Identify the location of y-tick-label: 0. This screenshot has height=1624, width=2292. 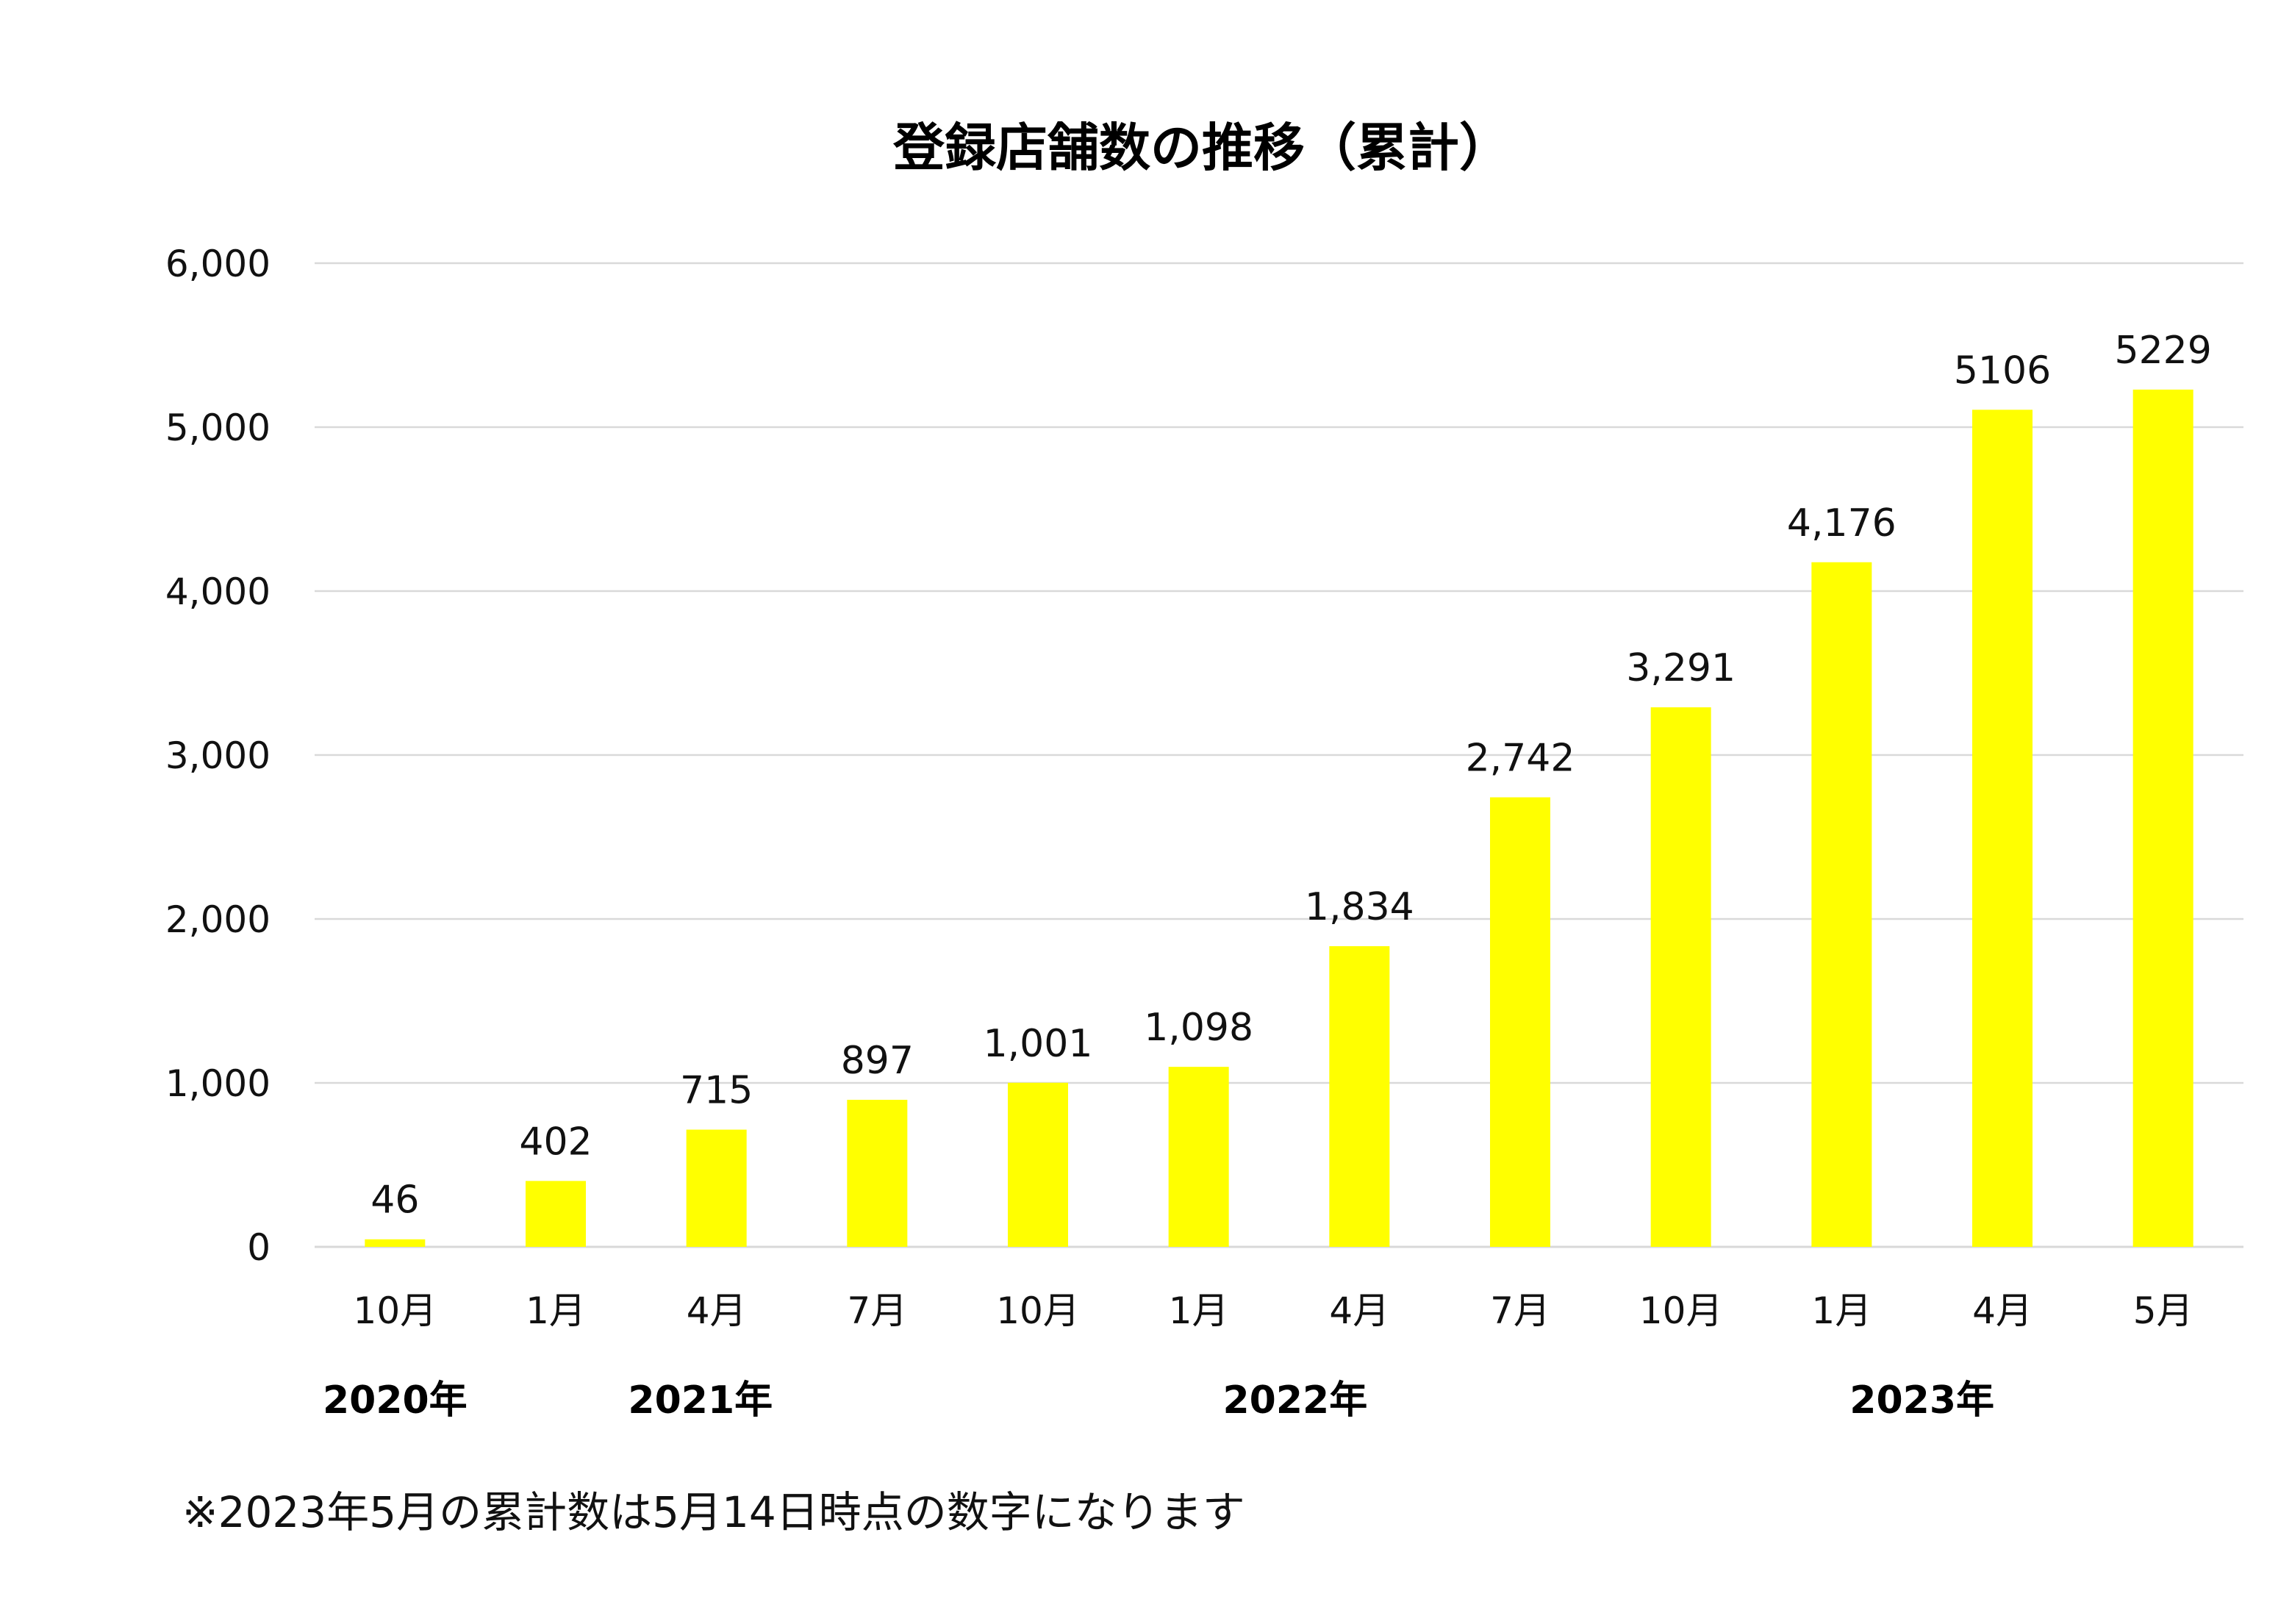
(259, 1247).